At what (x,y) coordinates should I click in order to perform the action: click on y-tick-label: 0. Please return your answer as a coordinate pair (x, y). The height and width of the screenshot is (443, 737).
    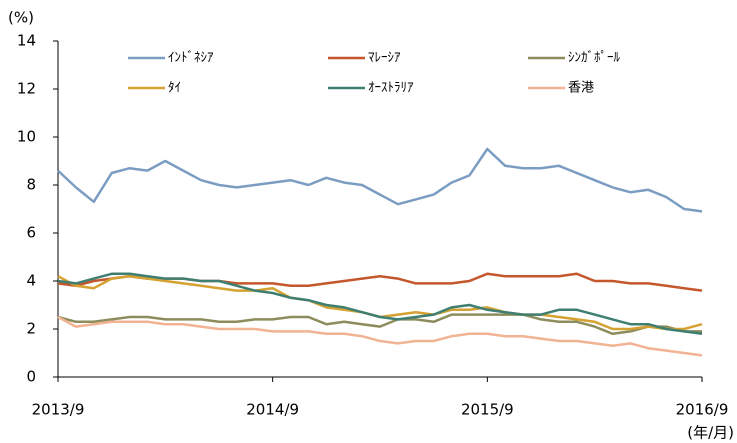
    Looking at the image, I should click on (31, 377).